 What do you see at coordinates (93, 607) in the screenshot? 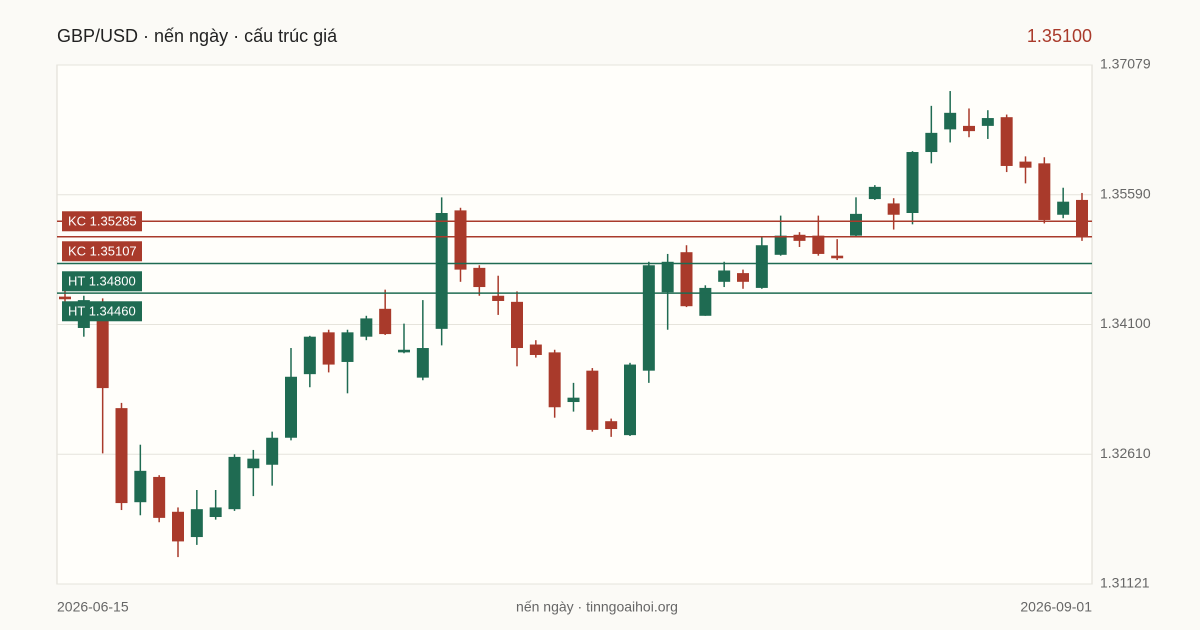
I see `x-start-label: 2026-06-15` at bounding box center [93, 607].